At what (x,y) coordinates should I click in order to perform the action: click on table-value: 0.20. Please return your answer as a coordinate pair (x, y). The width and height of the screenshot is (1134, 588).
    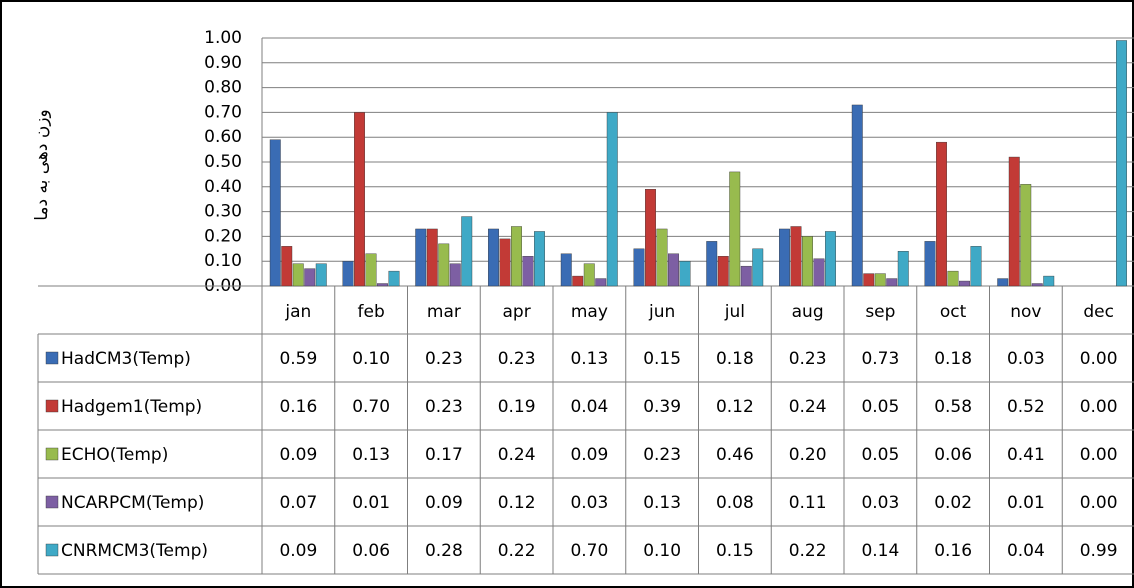
    Looking at the image, I should click on (808, 455).